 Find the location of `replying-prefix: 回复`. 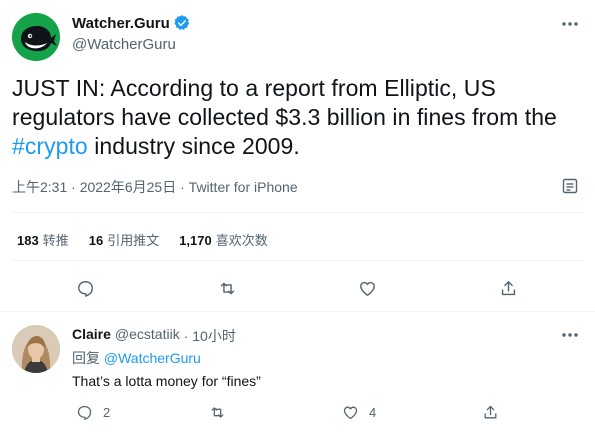

replying-prefix: 回复 is located at coordinates (88, 358).